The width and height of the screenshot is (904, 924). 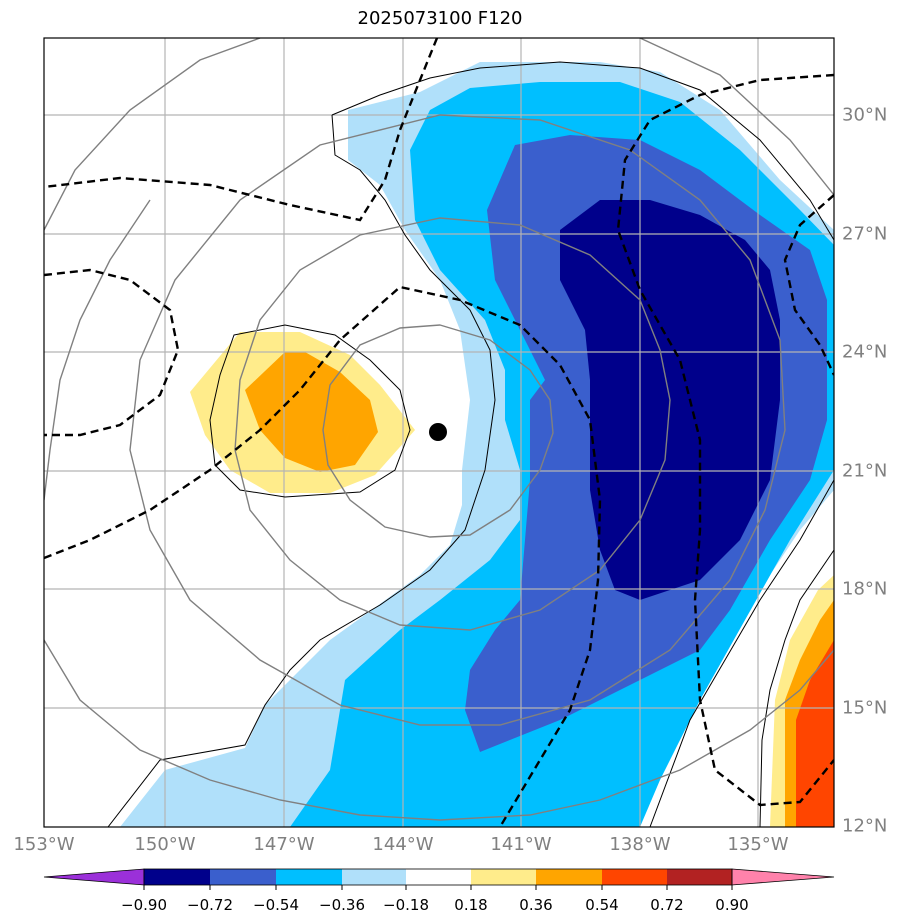 I want to click on colorbar-tick-label: −0.54, so click(x=276, y=905).